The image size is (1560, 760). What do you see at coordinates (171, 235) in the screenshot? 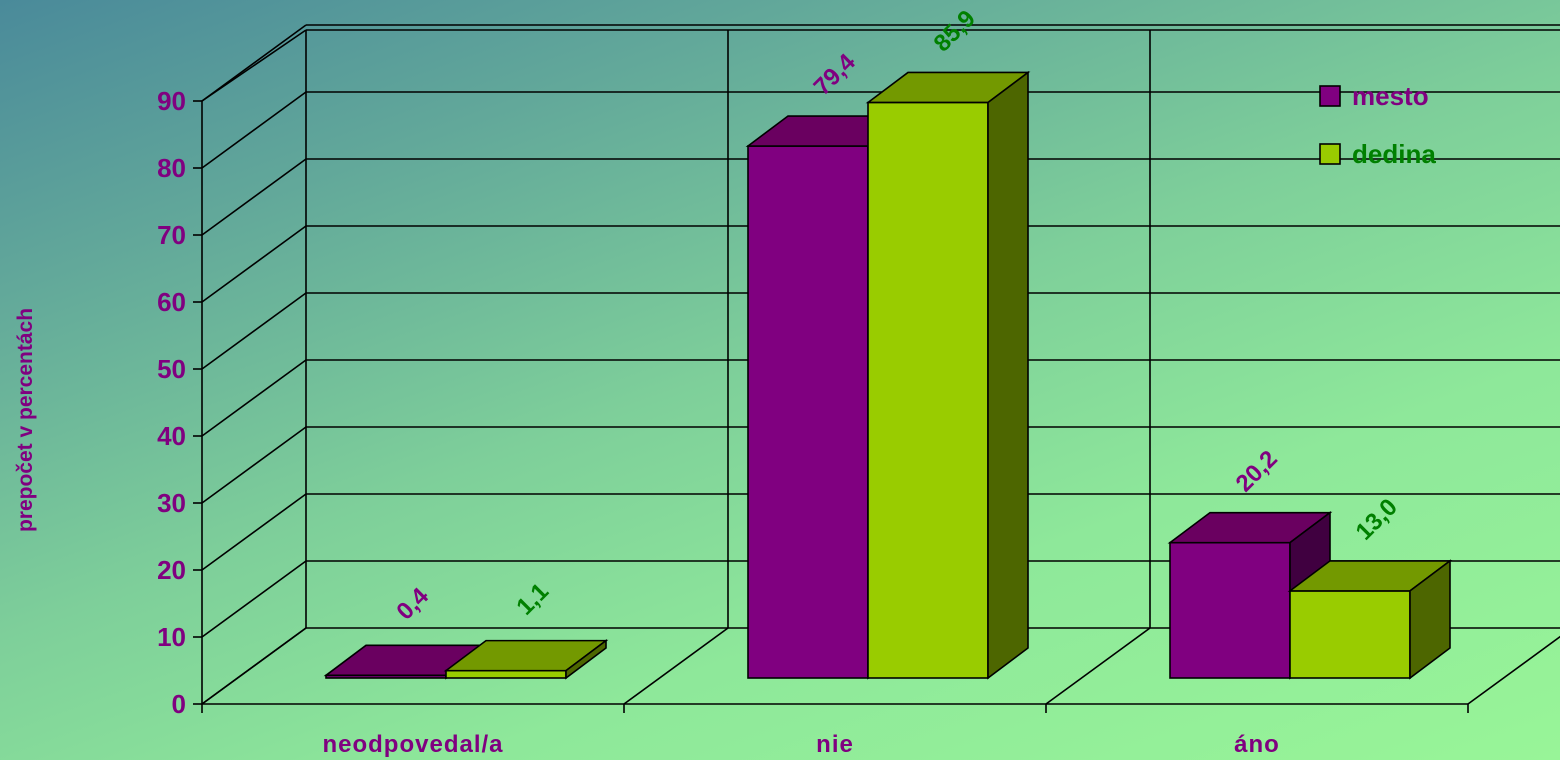
I see `y-tick-label: 70` at bounding box center [171, 235].